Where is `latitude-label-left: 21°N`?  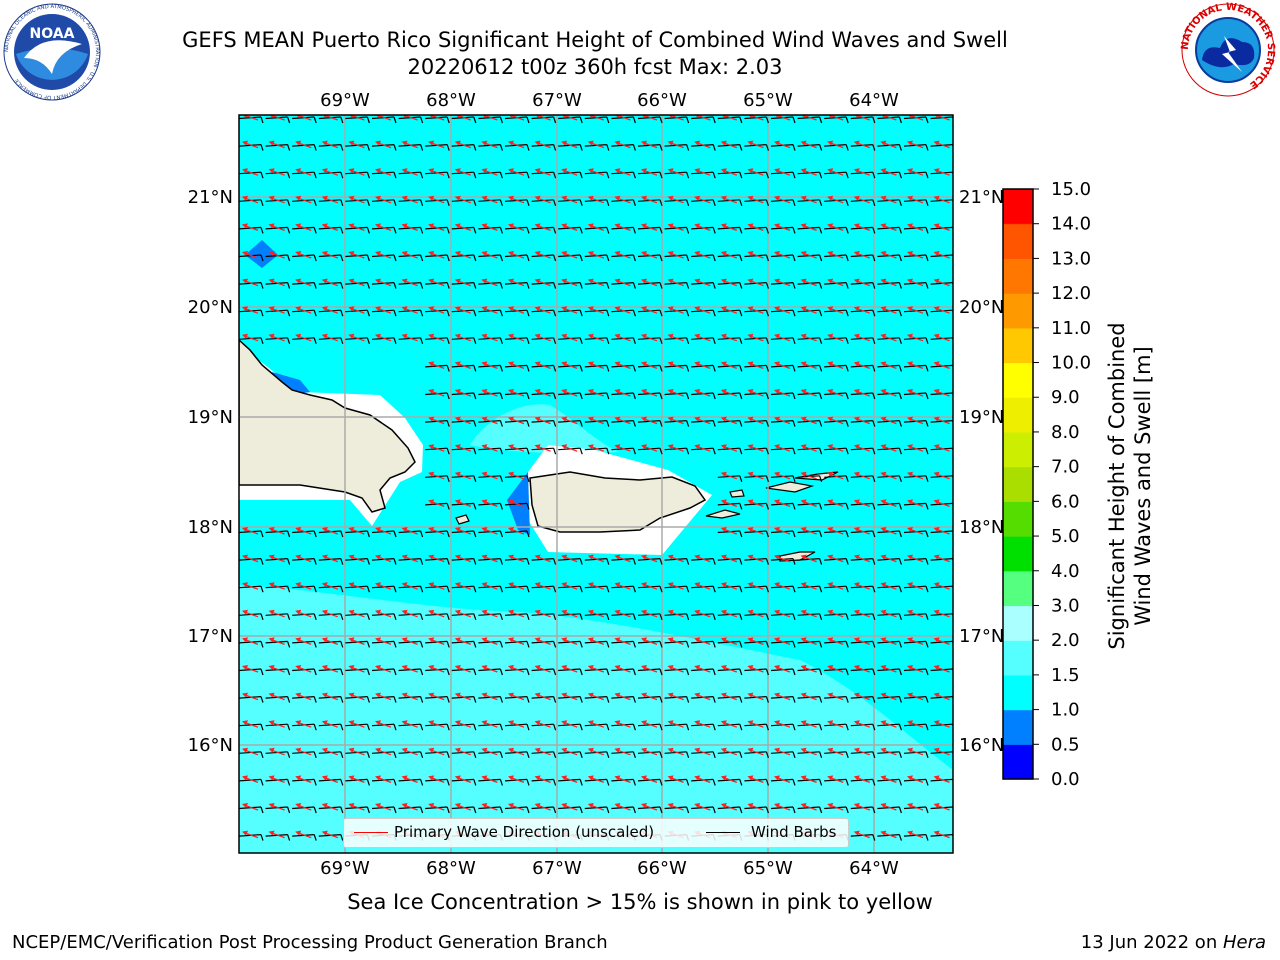 latitude-label-left: 21°N is located at coordinates (210, 197).